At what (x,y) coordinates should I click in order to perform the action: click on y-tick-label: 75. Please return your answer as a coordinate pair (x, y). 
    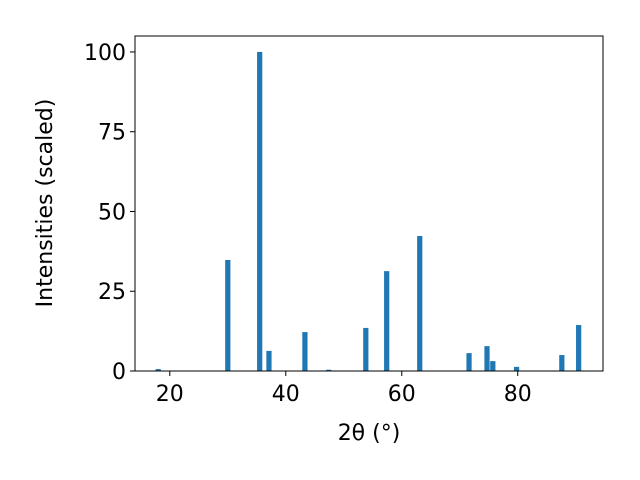
    Looking at the image, I should click on (112, 133).